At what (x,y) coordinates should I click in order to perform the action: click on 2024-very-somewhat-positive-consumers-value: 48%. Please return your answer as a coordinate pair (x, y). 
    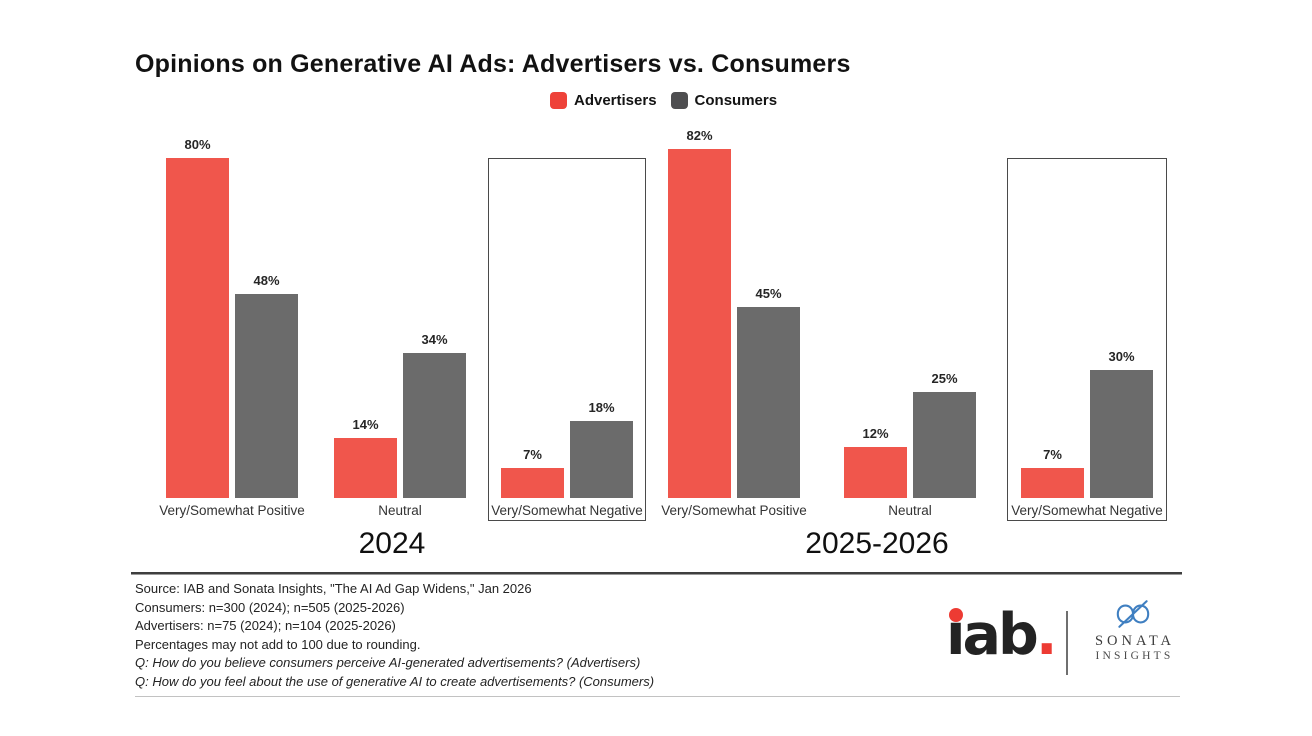
    Looking at the image, I should click on (266, 280).